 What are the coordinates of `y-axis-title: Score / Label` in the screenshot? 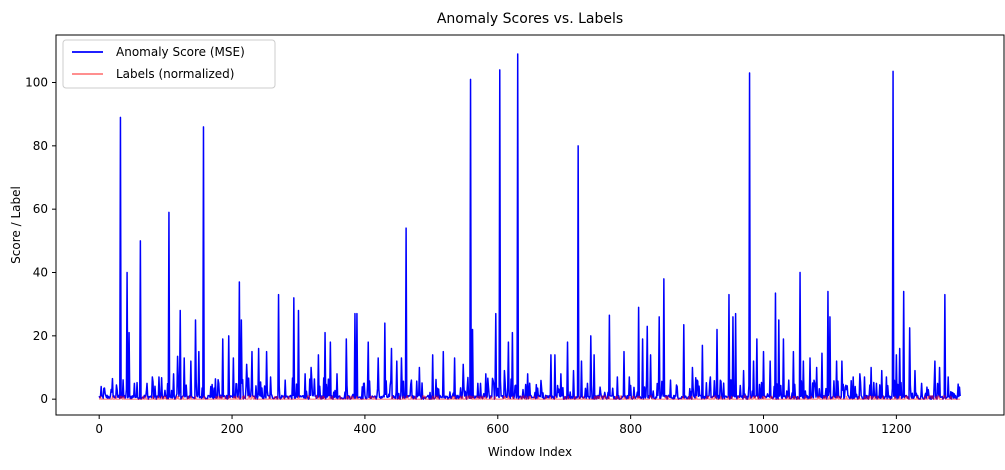 It's located at (16, 225).